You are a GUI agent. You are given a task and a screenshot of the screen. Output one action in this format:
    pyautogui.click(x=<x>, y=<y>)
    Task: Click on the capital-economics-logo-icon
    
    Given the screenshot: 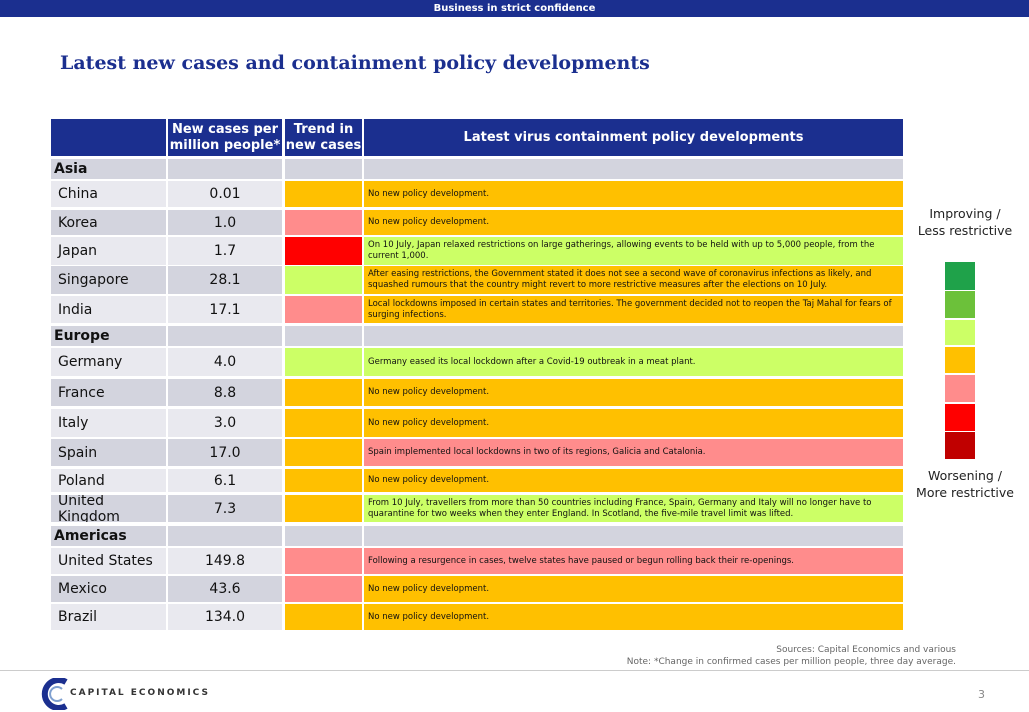 What is the action you would take?
    pyautogui.click(x=54, y=694)
    